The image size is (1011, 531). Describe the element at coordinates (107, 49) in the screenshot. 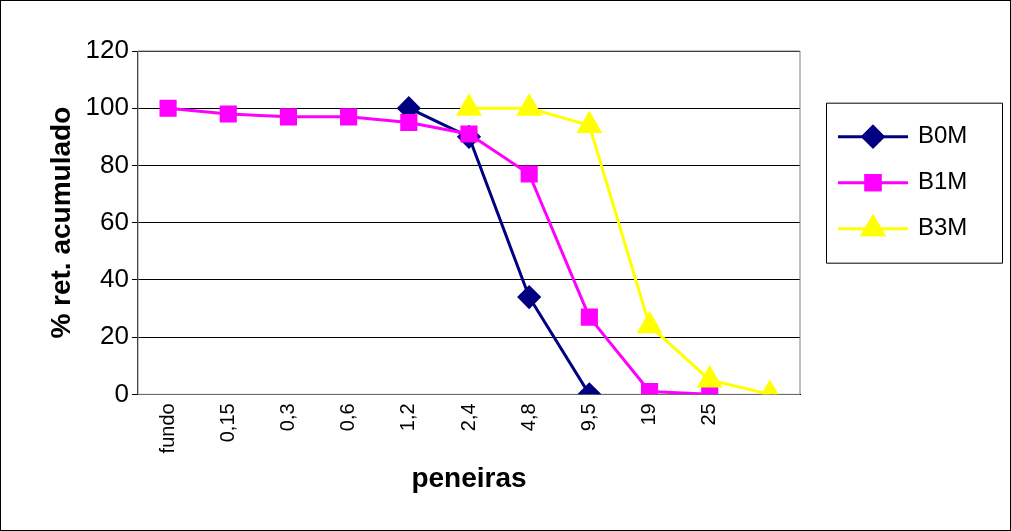

I see `y-tick-label: 120` at that location.